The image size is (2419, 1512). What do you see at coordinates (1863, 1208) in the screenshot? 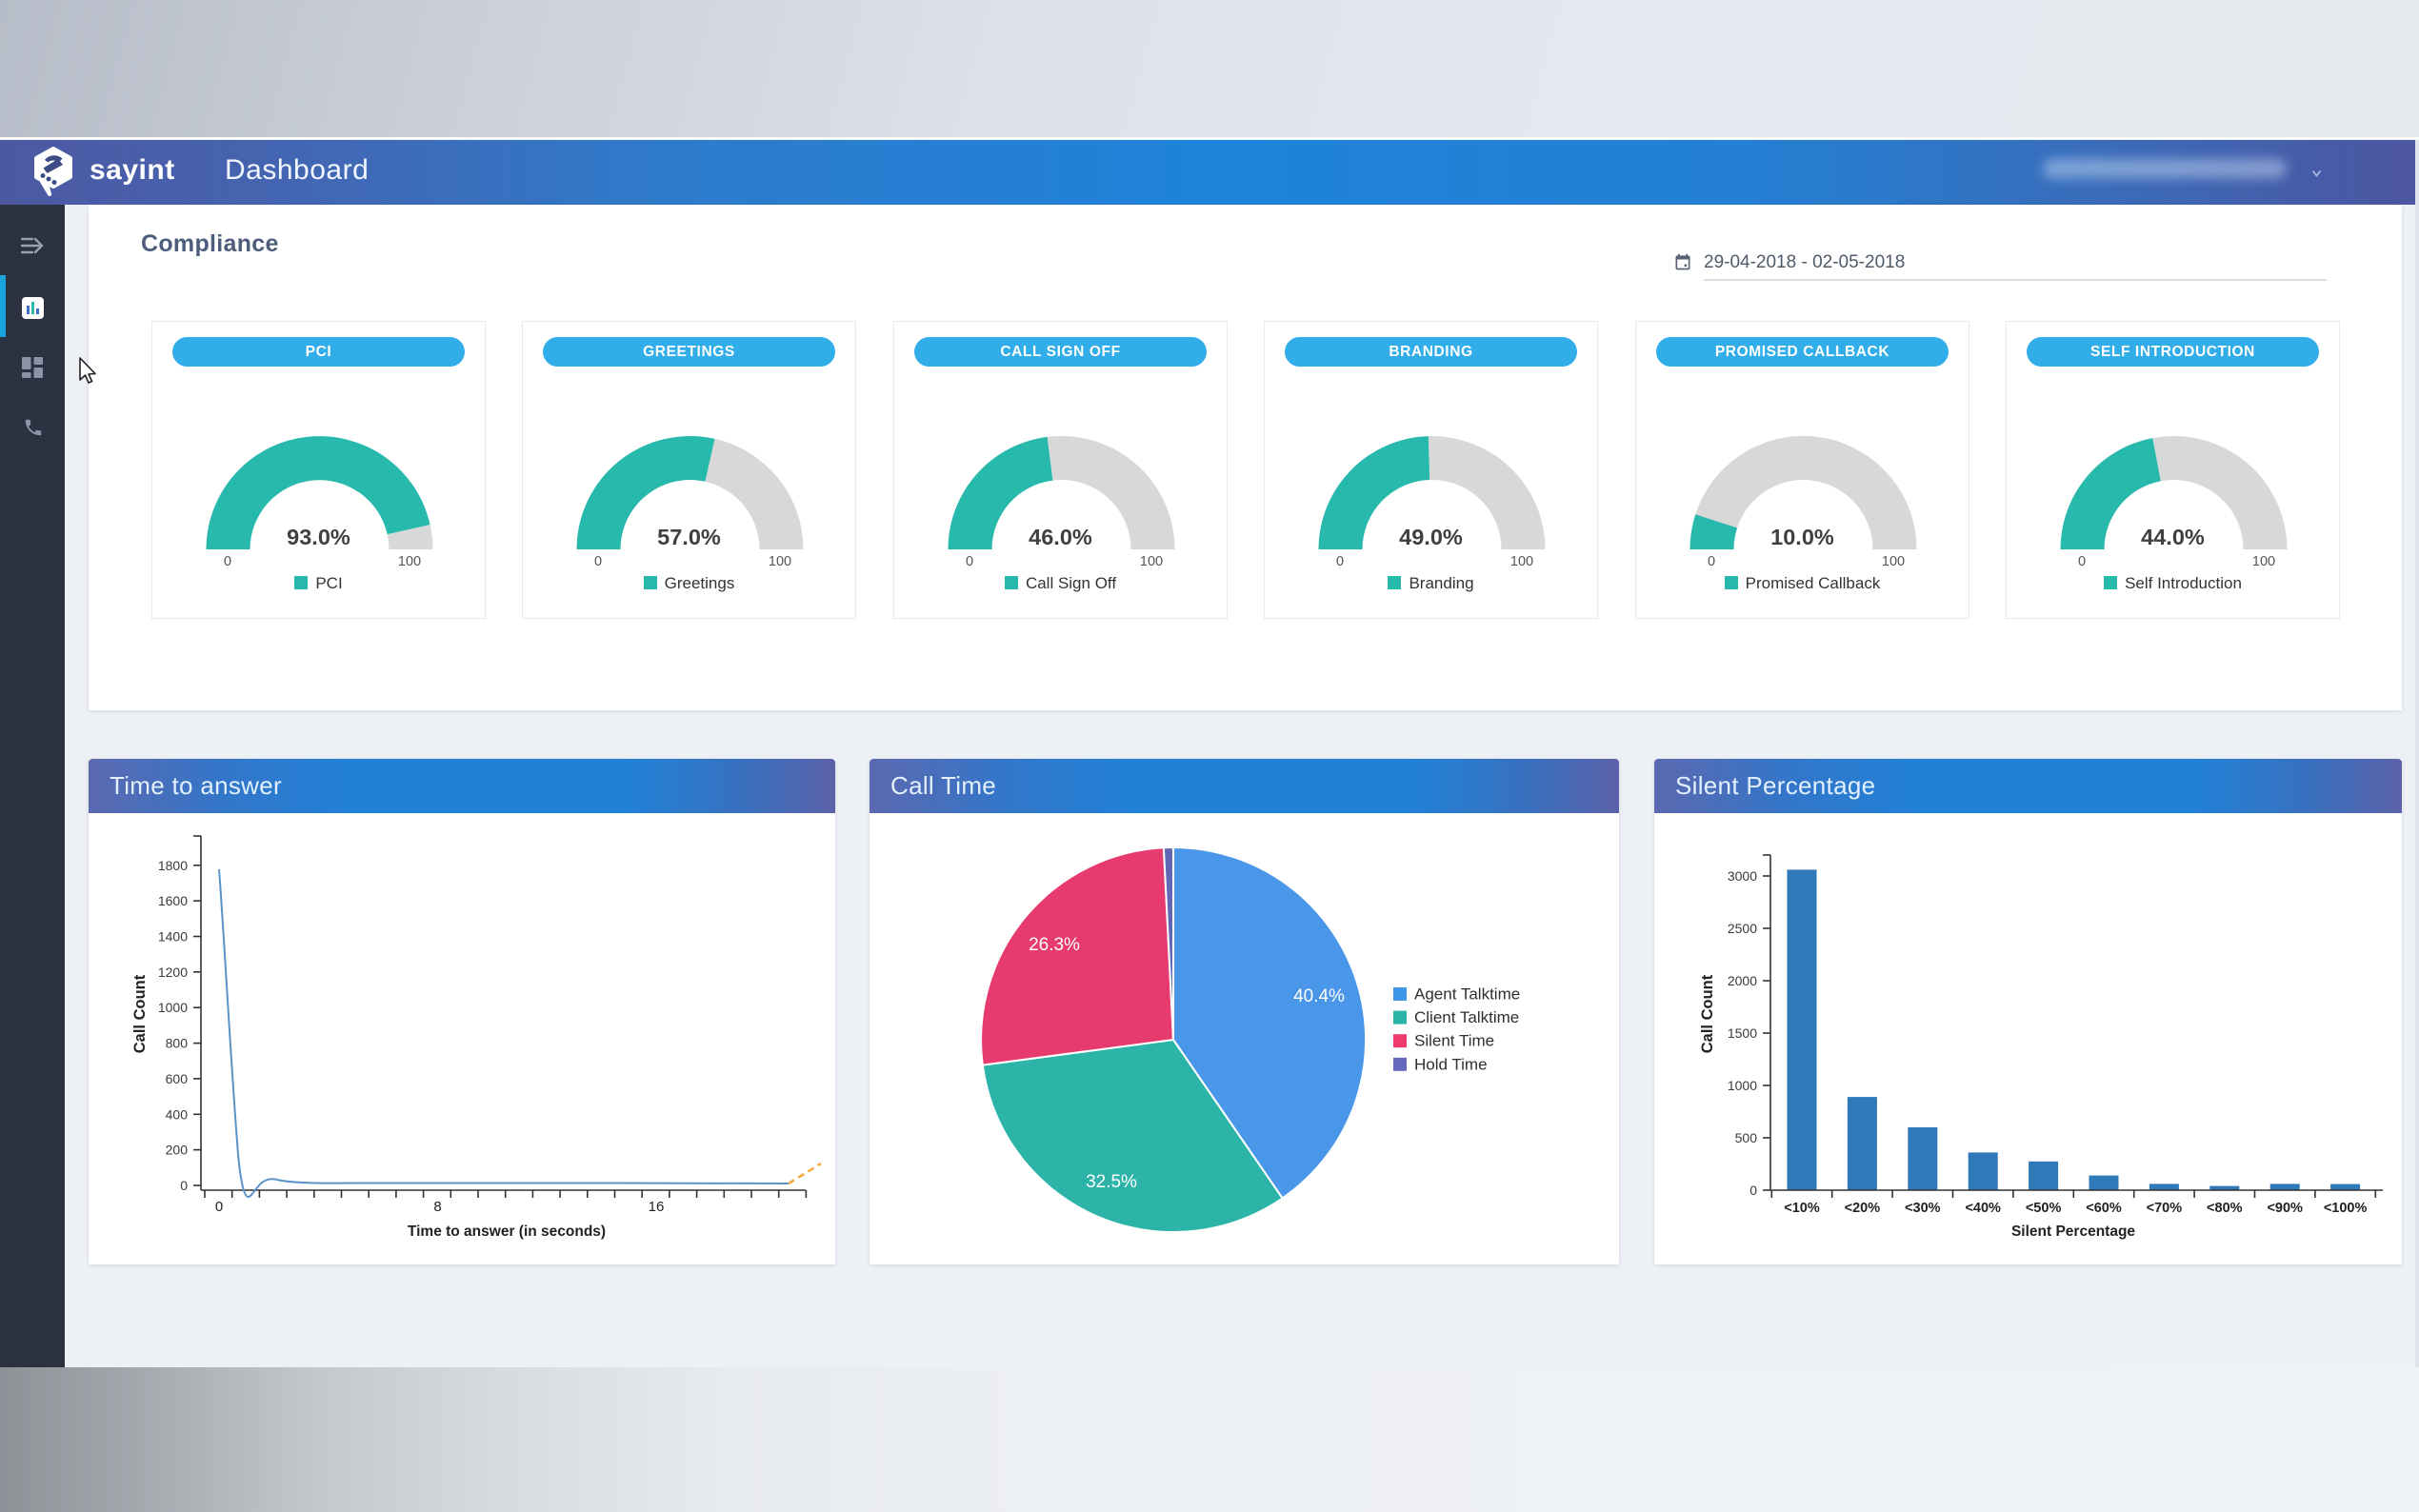
I see `svg-text: <20%` at bounding box center [1863, 1208].